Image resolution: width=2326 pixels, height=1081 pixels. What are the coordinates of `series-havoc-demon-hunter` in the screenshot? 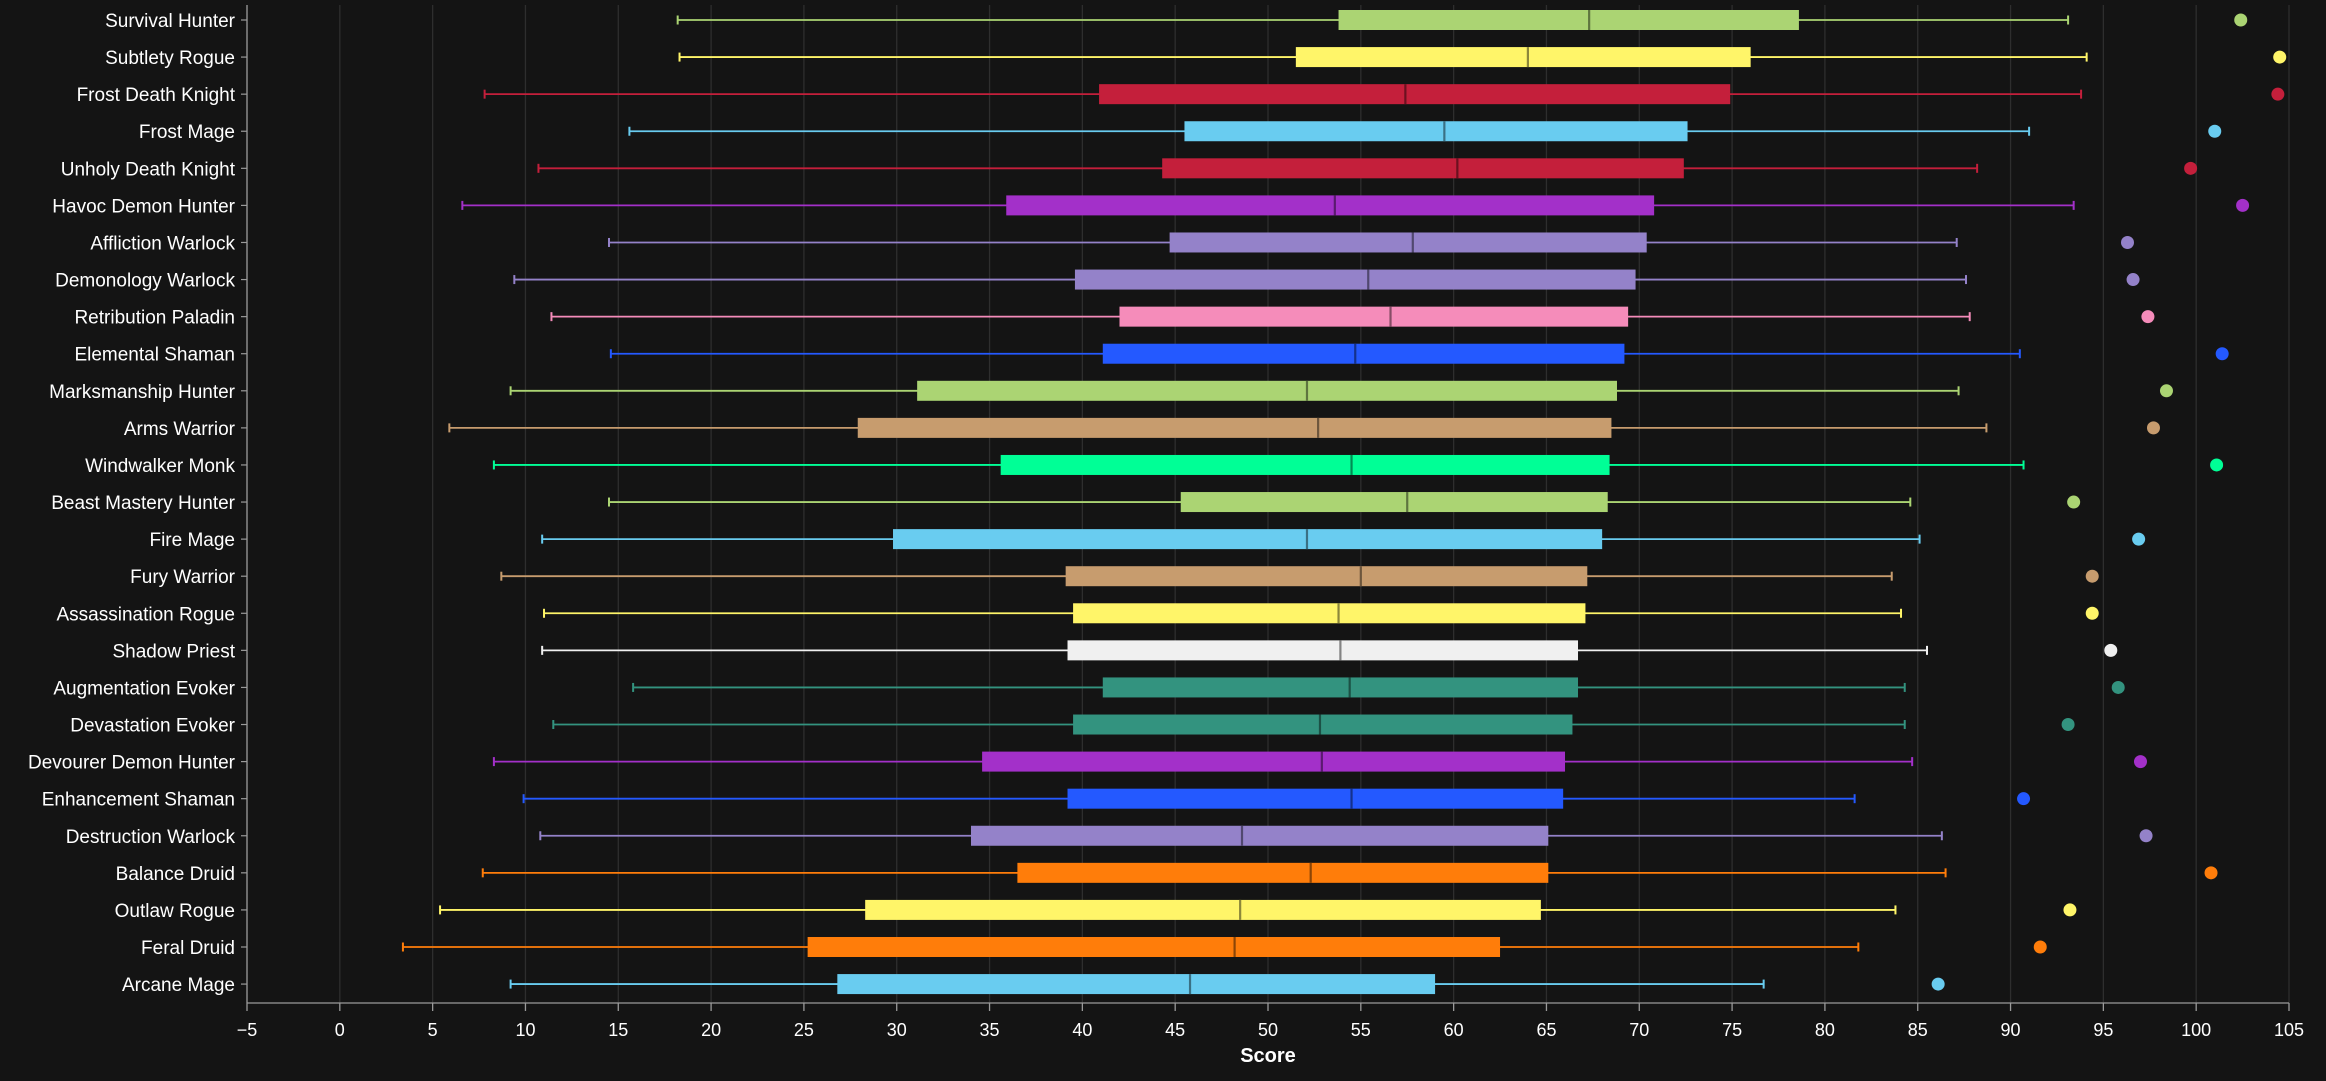 It's located at (1355, 205).